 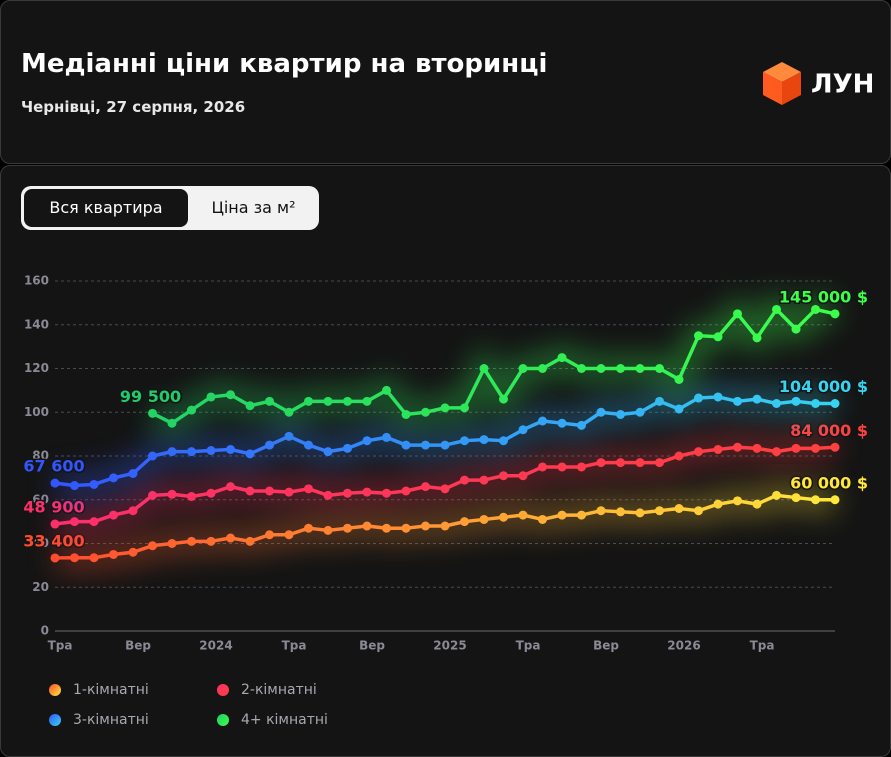 What do you see at coordinates (53, 507) in the screenshot?
I see `value-label: 48 900` at bounding box center [53, 507].